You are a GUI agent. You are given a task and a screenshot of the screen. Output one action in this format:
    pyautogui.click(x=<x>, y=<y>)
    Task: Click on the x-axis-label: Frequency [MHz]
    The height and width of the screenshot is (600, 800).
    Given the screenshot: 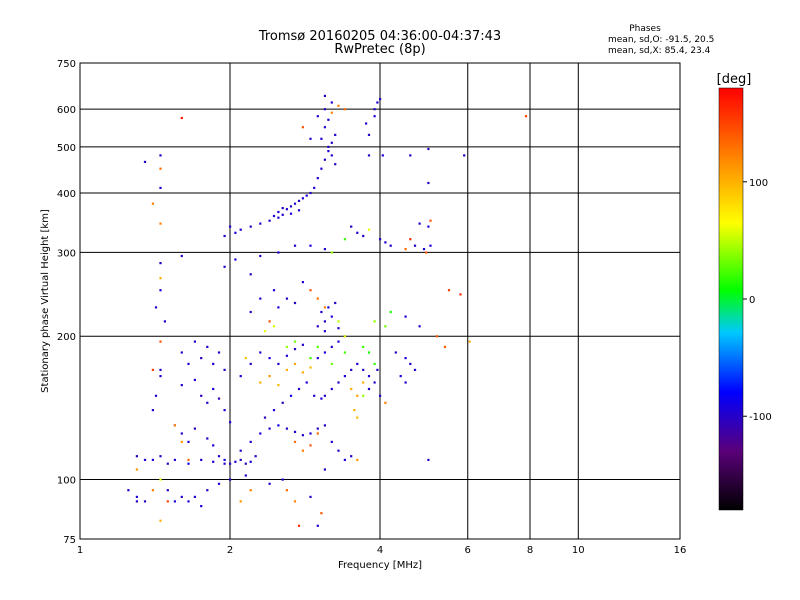 What is the action you would take?
    pyautogui.click(x=380, y=565)
    